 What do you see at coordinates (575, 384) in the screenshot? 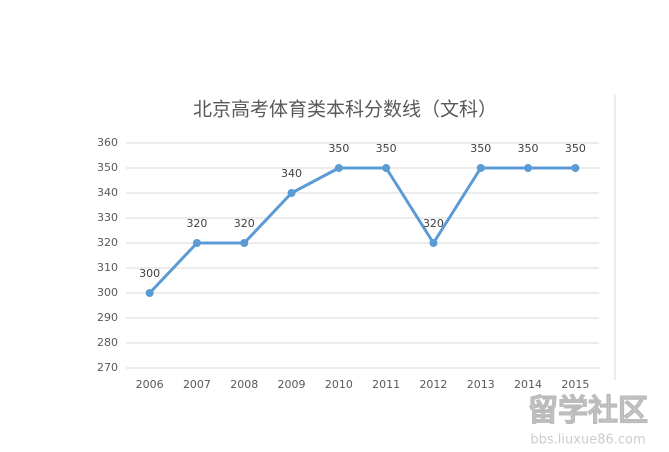
I see `x-tick-label: 2015` at bounding box center [575, 384].